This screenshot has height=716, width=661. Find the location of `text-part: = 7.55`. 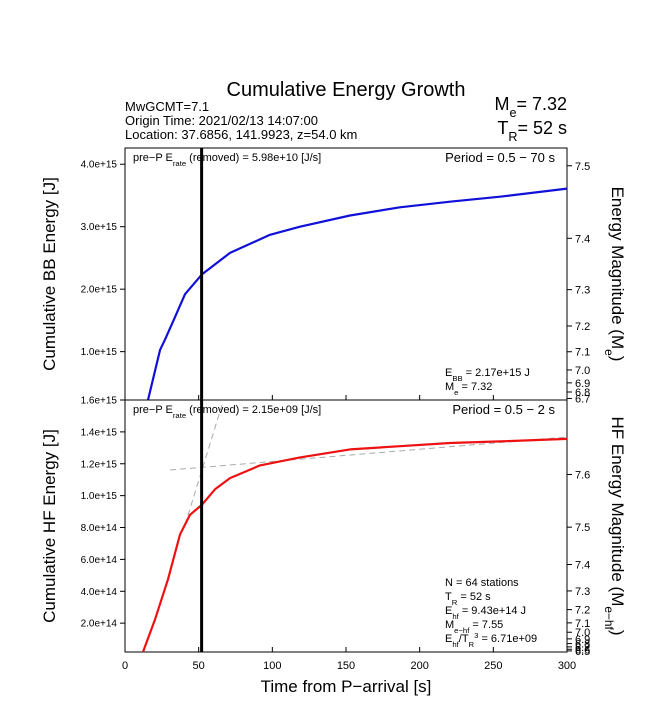

text-part: = 7.55 is located at coordinates (486, 625).